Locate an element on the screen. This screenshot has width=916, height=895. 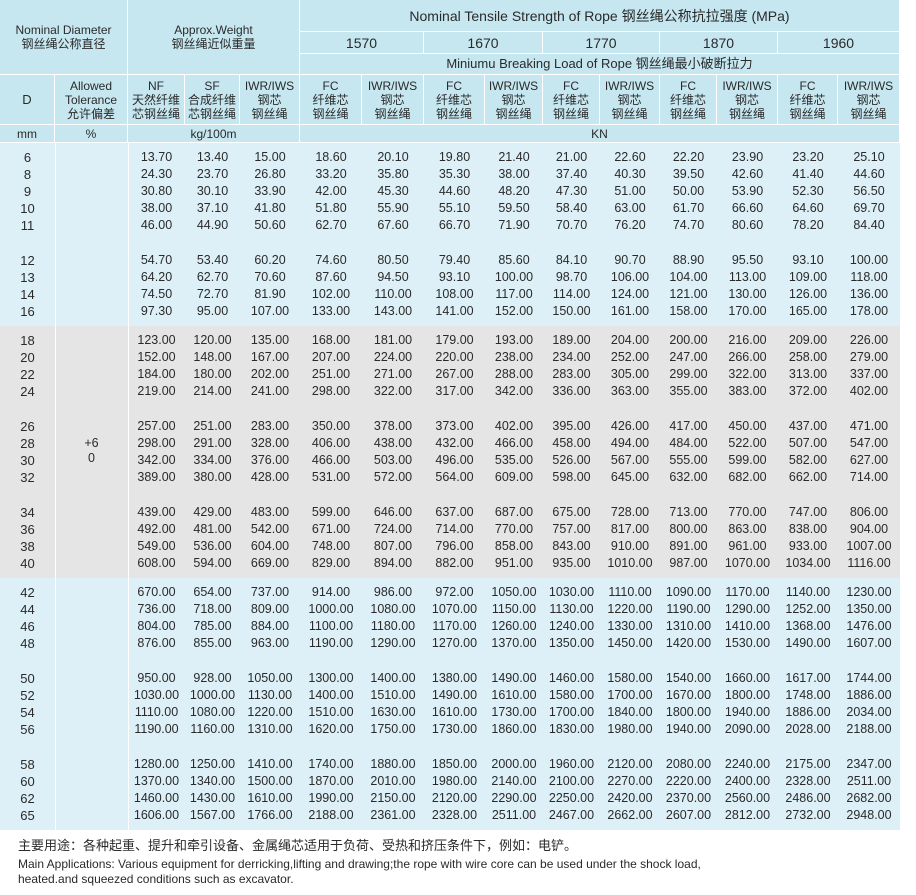
value: 2120.00 is located at coordinates (630, 764).